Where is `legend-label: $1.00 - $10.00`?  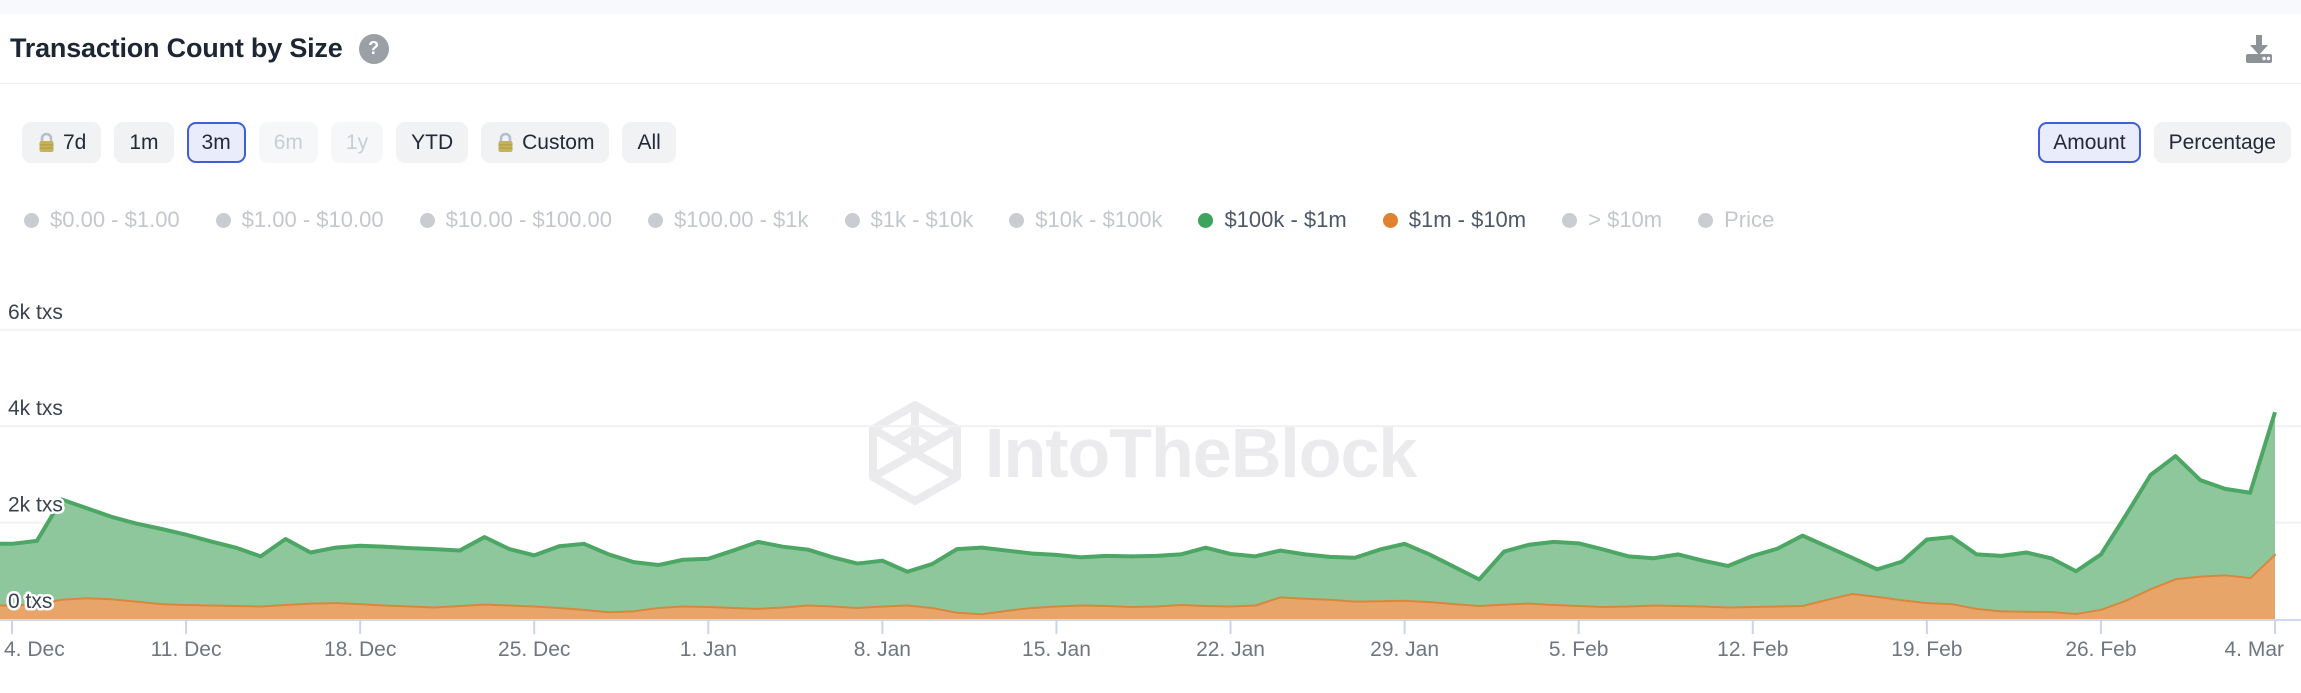 legend-label: $1.00 - $10.00 is located at coordinates (312, 220).